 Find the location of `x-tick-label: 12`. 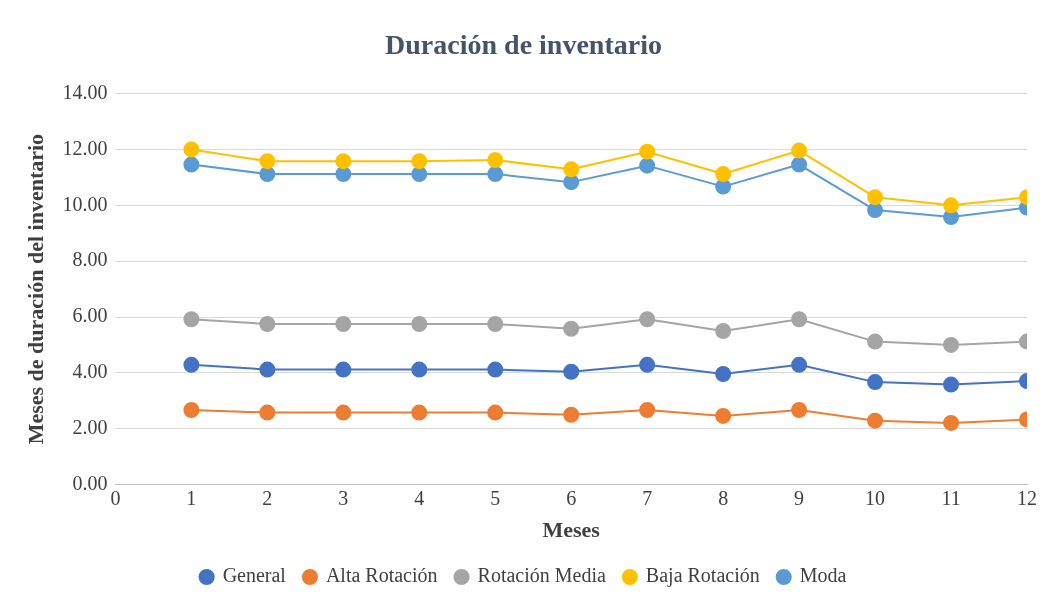

x-tick-label: 12 is located at coordinates (1027, 497).